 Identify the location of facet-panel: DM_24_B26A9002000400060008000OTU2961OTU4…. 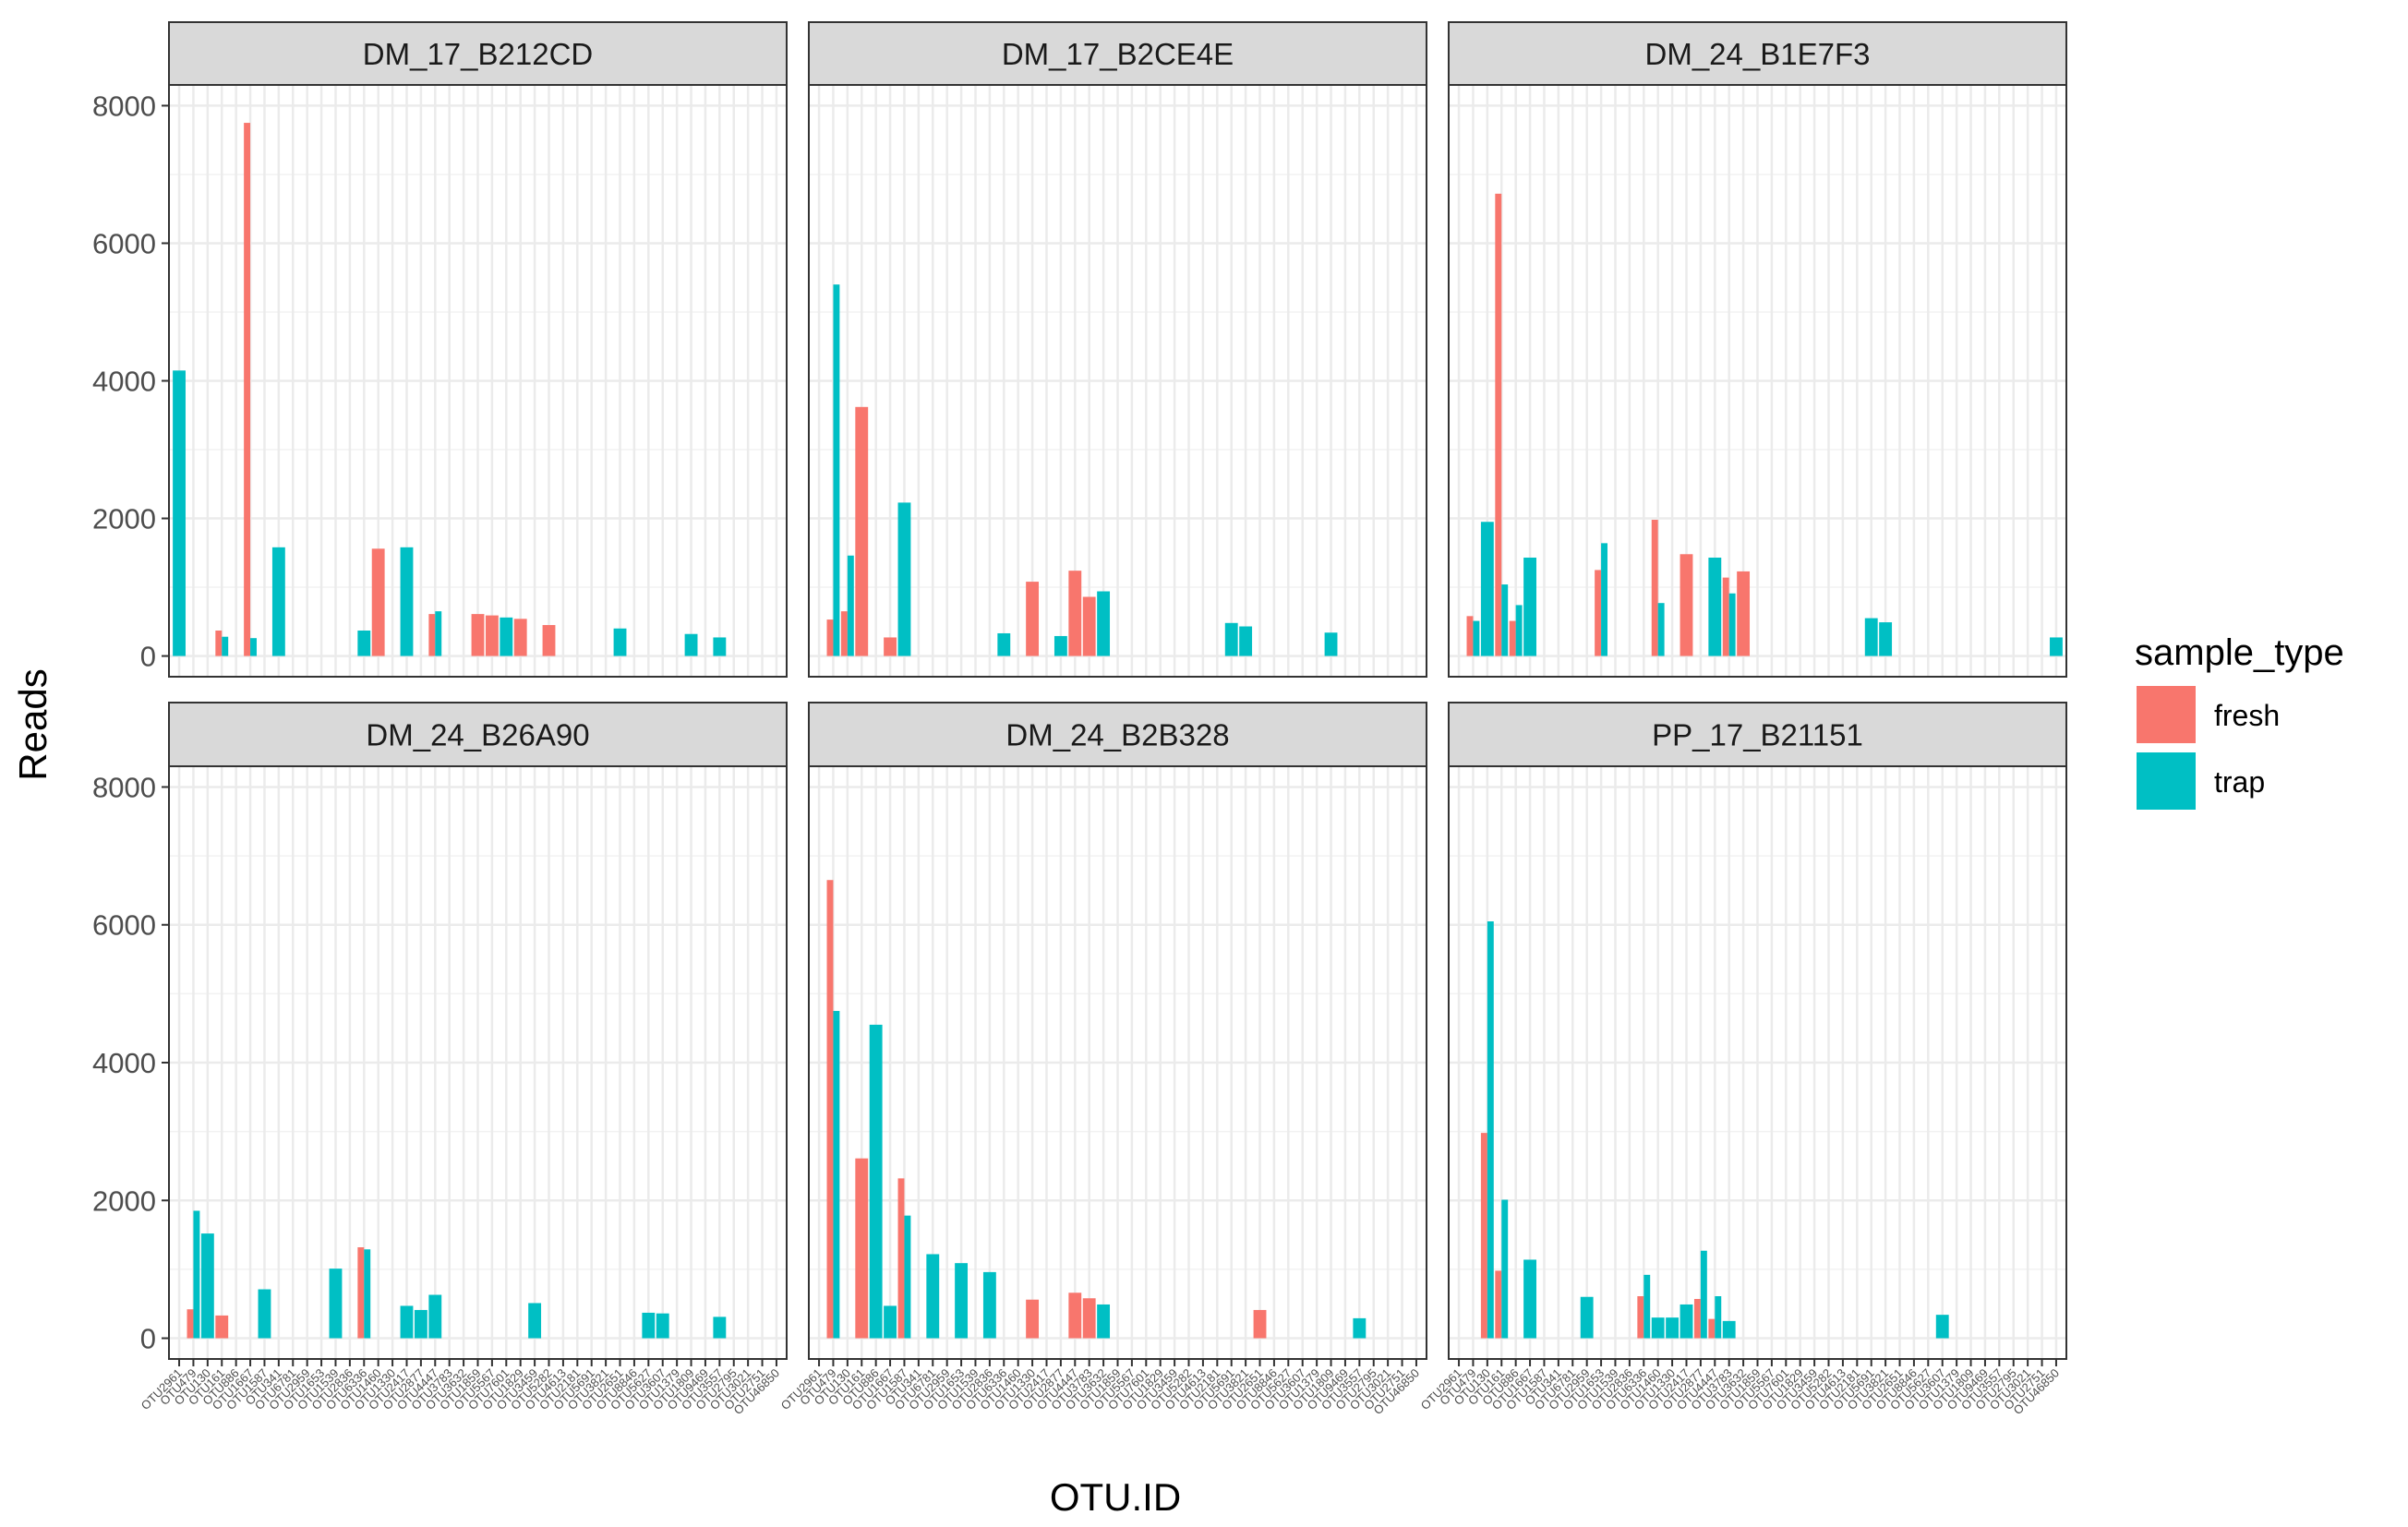
(440, 1060).